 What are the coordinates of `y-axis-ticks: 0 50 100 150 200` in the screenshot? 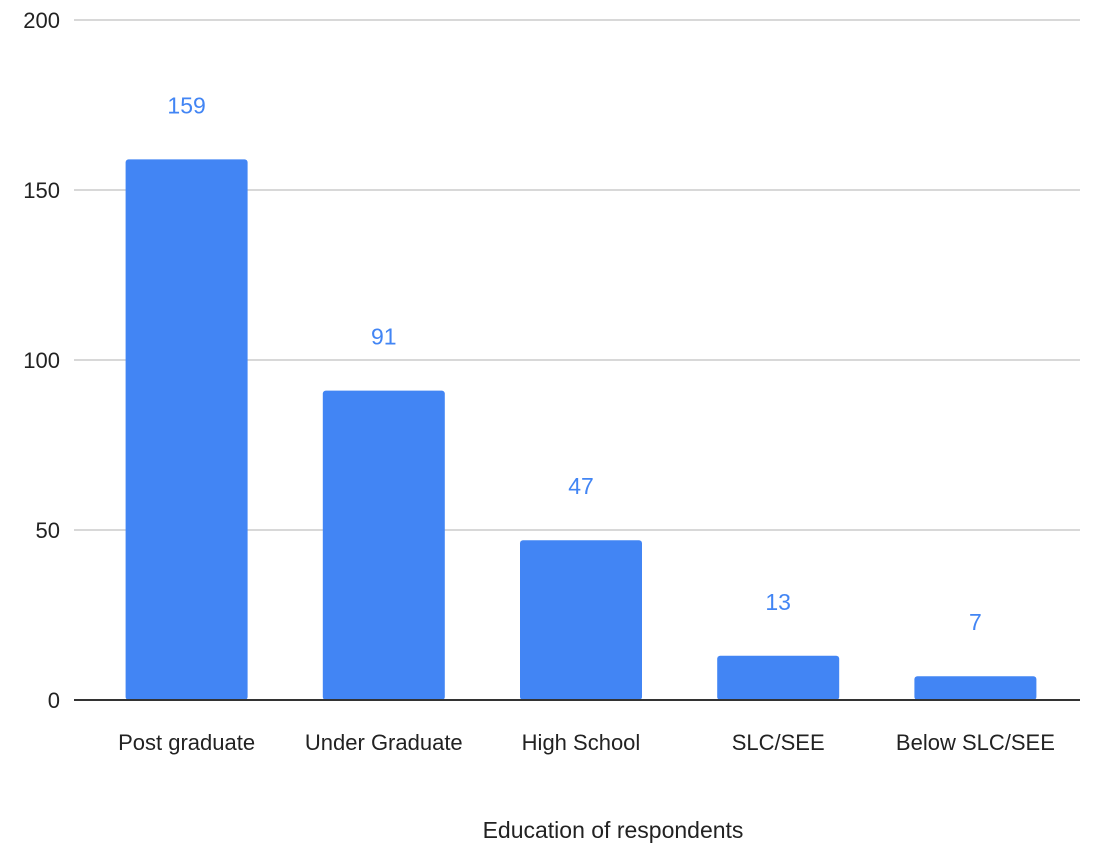 It's located at (41, 360).